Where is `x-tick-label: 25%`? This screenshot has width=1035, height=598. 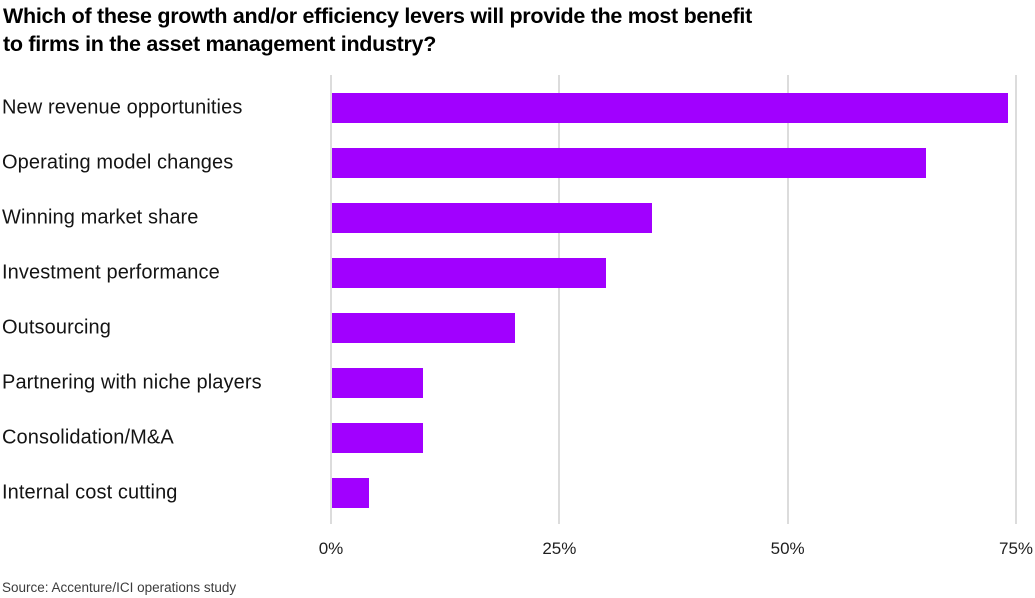 x-tick-label: 25% is located at coordinates (559, 548).